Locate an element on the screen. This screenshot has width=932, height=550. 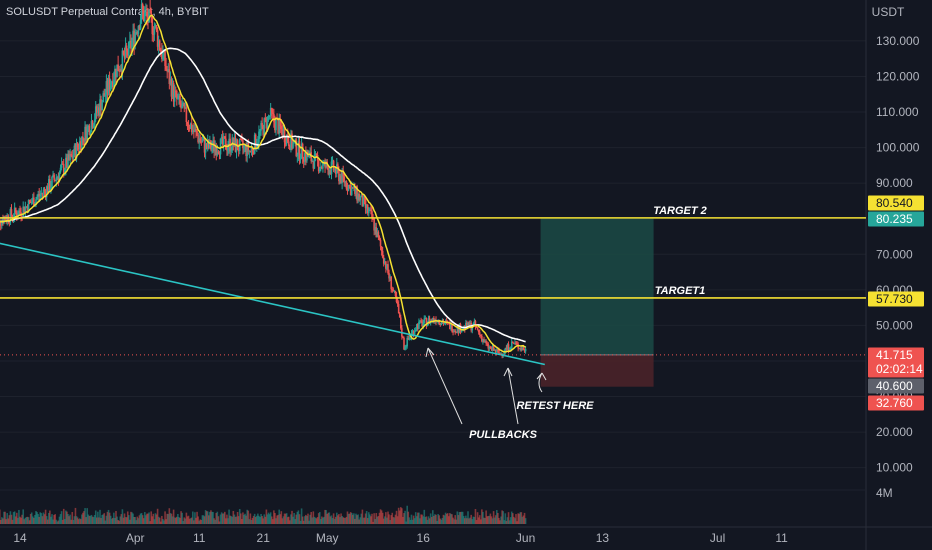
time-axis-tick: 13 is located at coordinates (603, 538).